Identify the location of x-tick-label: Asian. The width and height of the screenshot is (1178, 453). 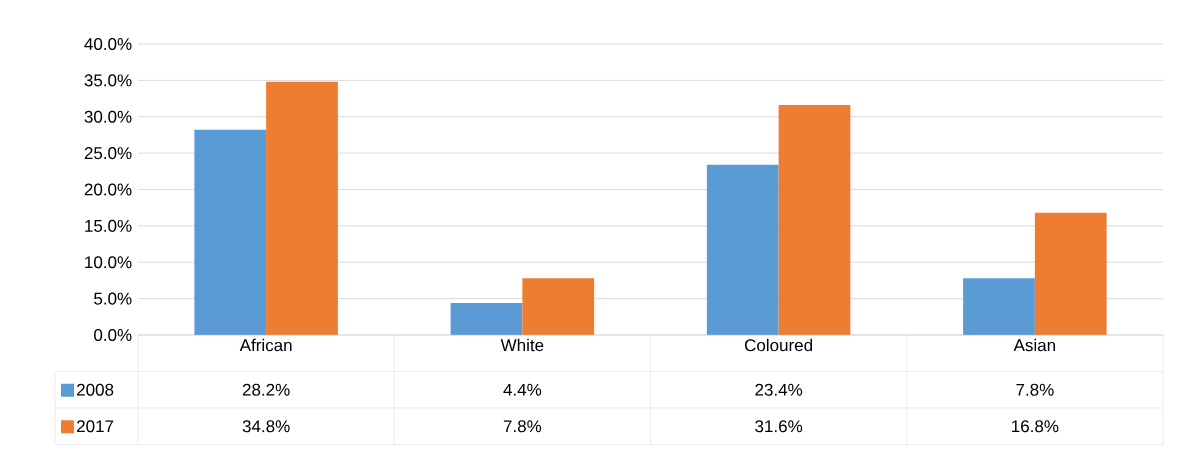
(1034, 345).